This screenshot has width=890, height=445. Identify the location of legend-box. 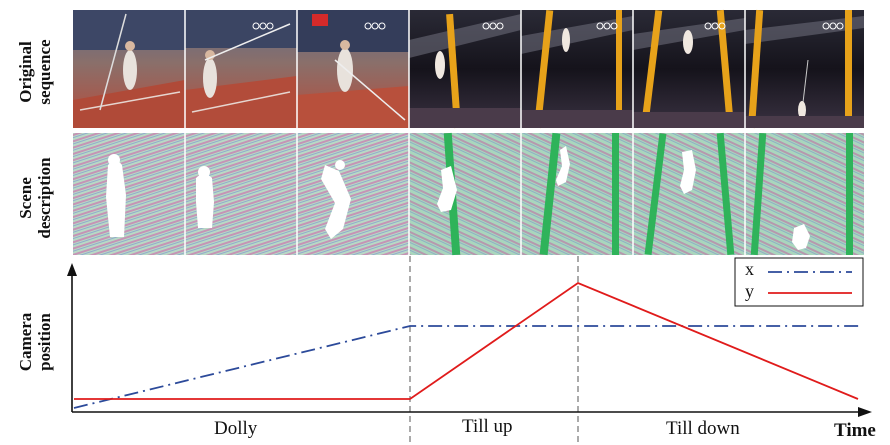
(799, 282).